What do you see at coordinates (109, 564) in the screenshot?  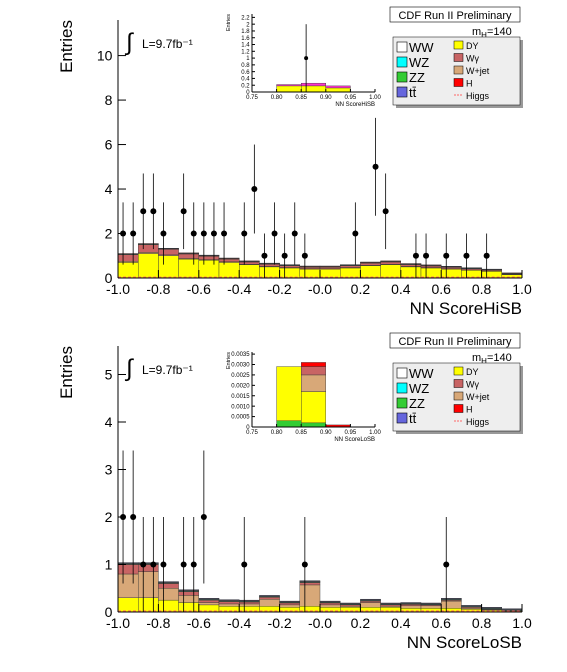 I see `y-tick-label: 1` at bounding box center [109, 564].